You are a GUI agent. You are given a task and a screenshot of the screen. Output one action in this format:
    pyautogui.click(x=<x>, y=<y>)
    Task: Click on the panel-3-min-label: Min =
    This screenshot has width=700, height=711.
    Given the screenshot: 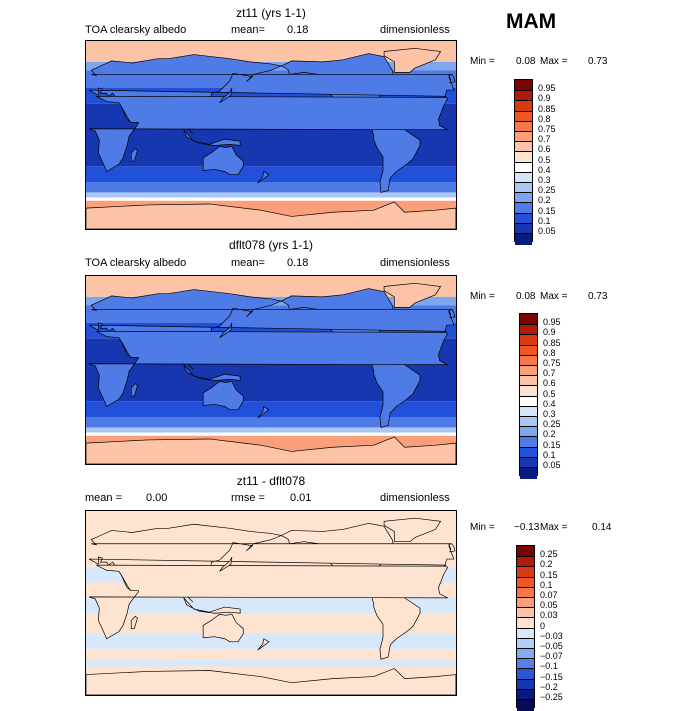 What is the action you would take?
    pyautogui.click(x=482, y=527)
    